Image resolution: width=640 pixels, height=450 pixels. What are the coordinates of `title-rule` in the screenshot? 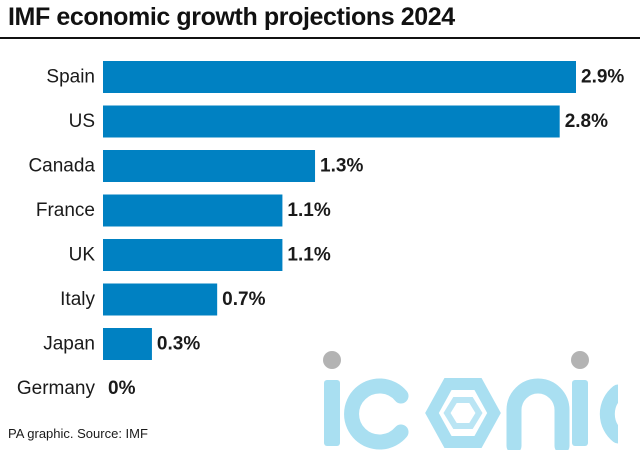 It's located at (320, 38).